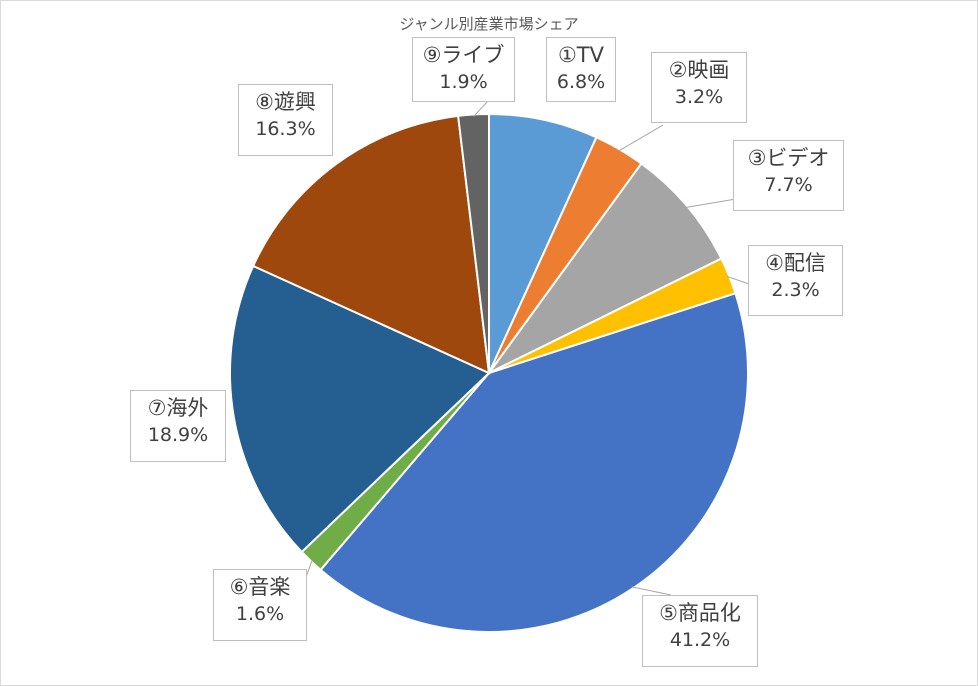  I want to click on data-label-music: ⑥音楽 1.6%, so click(260, 605).